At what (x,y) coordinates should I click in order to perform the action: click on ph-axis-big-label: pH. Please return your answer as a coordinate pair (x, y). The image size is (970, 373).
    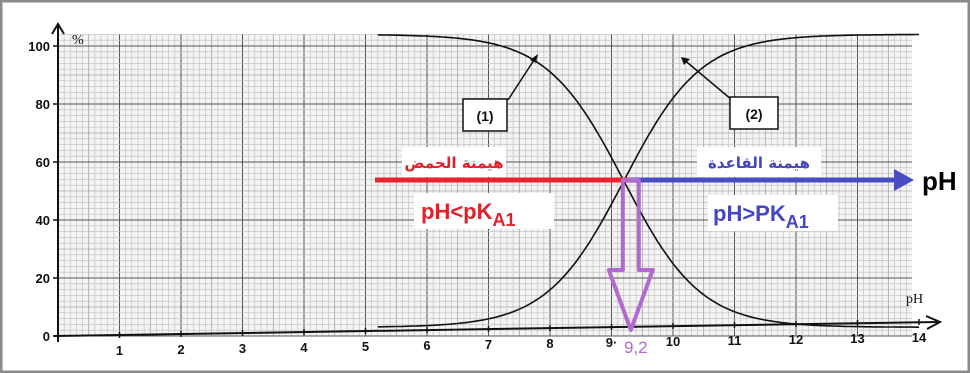
    Looking at the image, I should click on (939, 181).